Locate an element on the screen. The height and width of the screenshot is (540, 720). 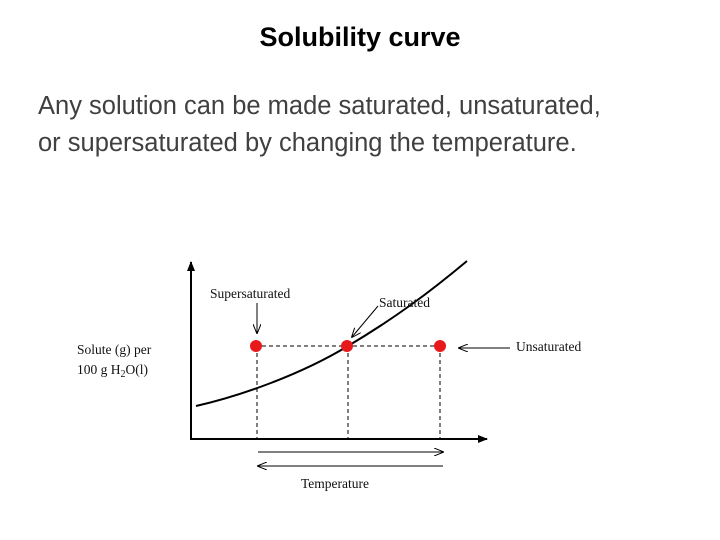
unsaturated-point is located at coordinates (440, 346).